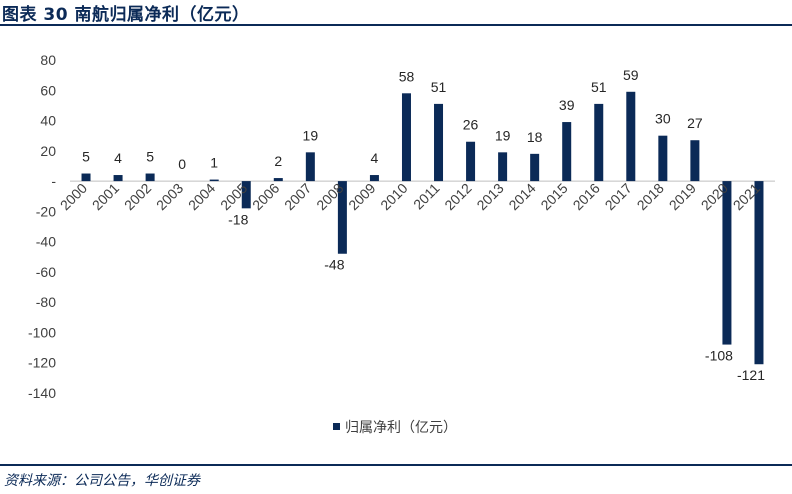 The image size is (792, 494). Describe the element at coordinates (457, 196) in the screenshot. I see `x-tick-label: 2012` at that location.